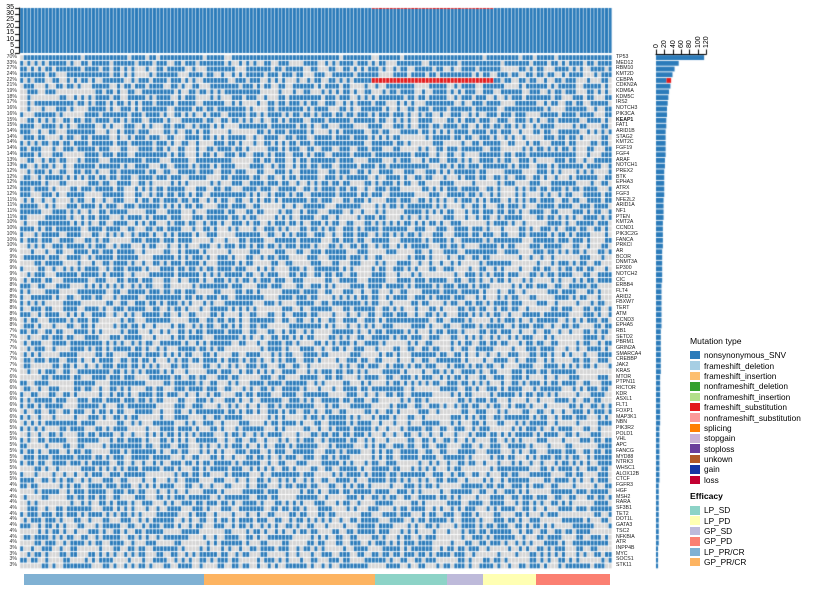  What do you see at coordinates (756, 449) in the screenshot?
I see `legend-item: stoploss` at bounding box center [756, 449].